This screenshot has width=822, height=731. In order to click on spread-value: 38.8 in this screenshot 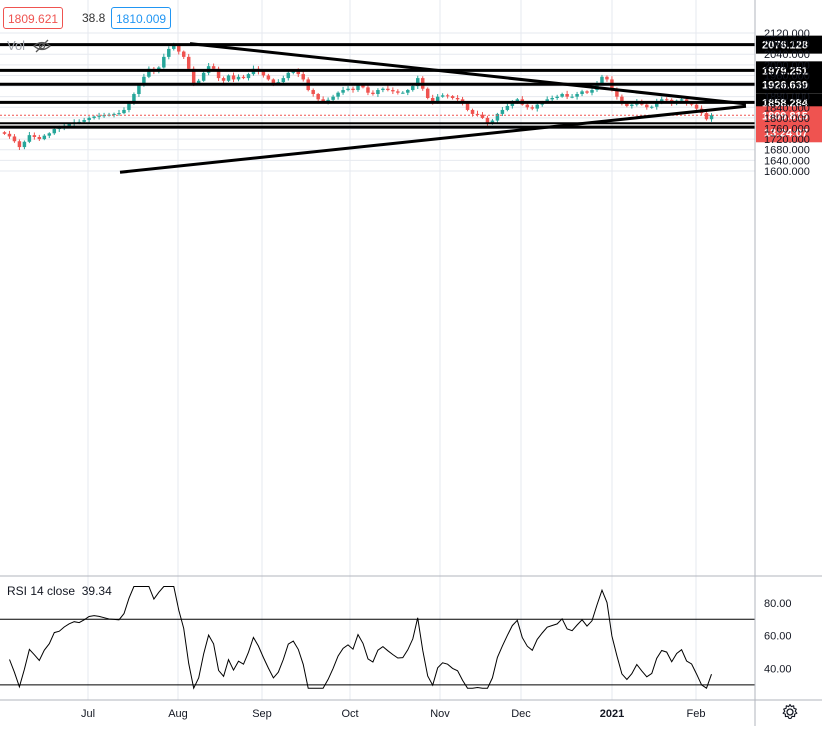, I will do `click(94, 18)`.